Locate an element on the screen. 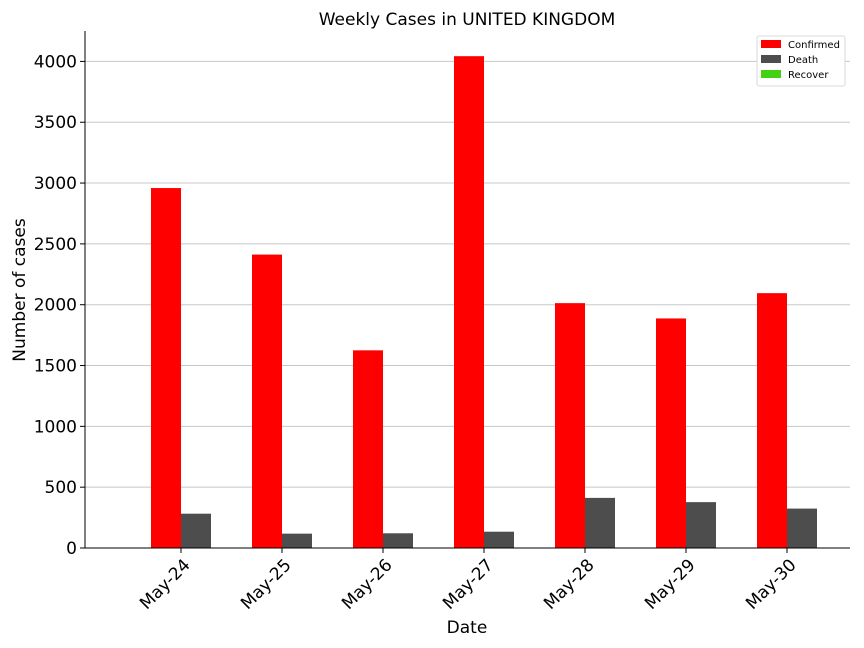 The image size is (864, 648). legend-swatch-death is located at coordinates (771, 59).